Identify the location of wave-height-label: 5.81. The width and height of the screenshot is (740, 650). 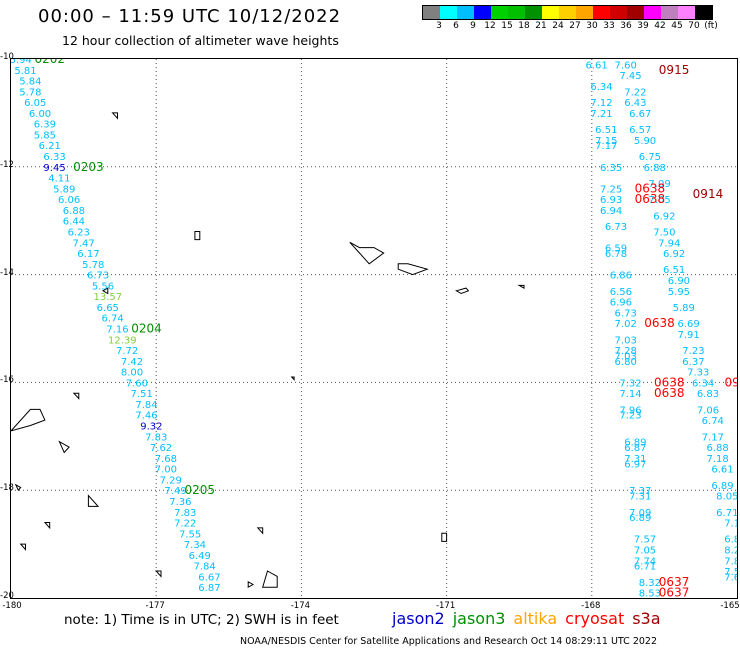
(25, 71).